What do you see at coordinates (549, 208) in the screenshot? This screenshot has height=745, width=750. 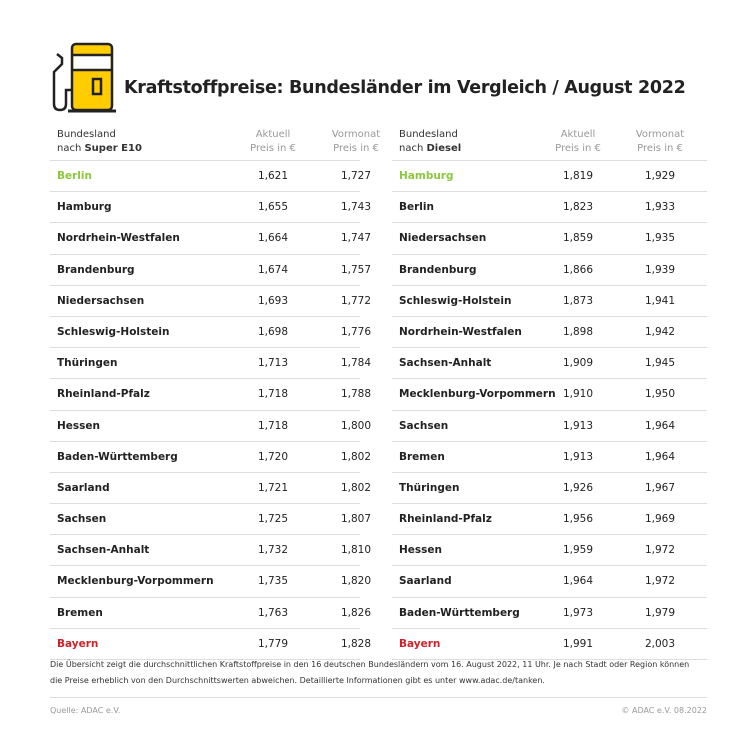 I see `table-row: Berlin 1,823 1,933` at bounding box center [549, 208].